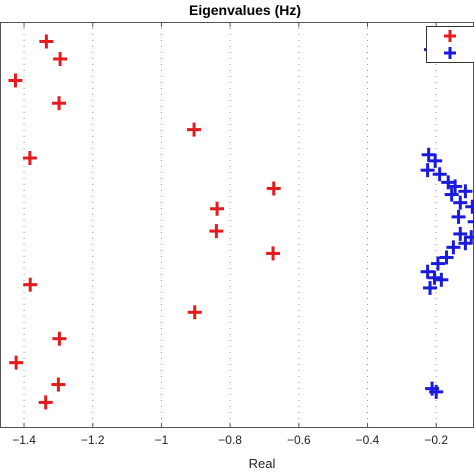  I want to click on x-tick-label: −0.6, so click(299, 440).